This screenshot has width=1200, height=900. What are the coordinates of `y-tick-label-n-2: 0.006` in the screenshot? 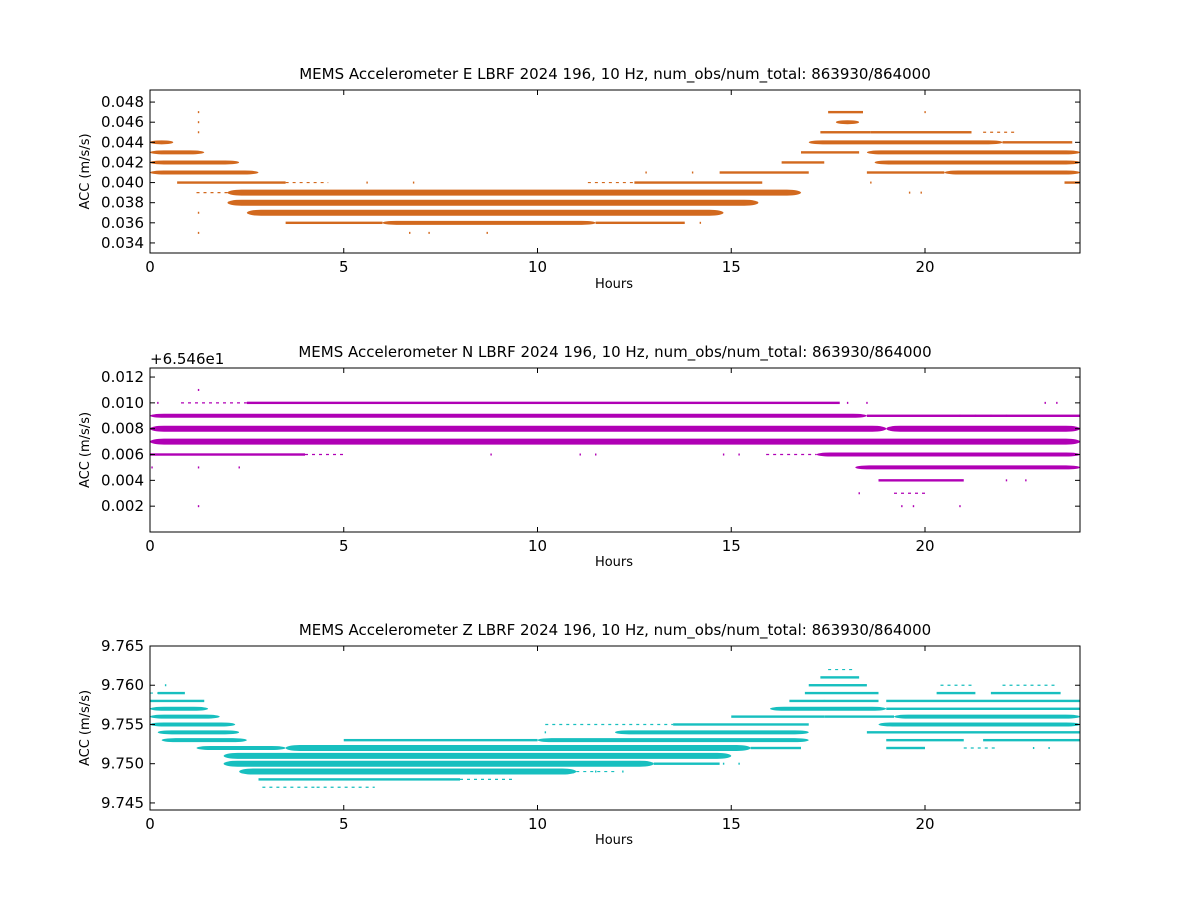 It's located at (122, 455).